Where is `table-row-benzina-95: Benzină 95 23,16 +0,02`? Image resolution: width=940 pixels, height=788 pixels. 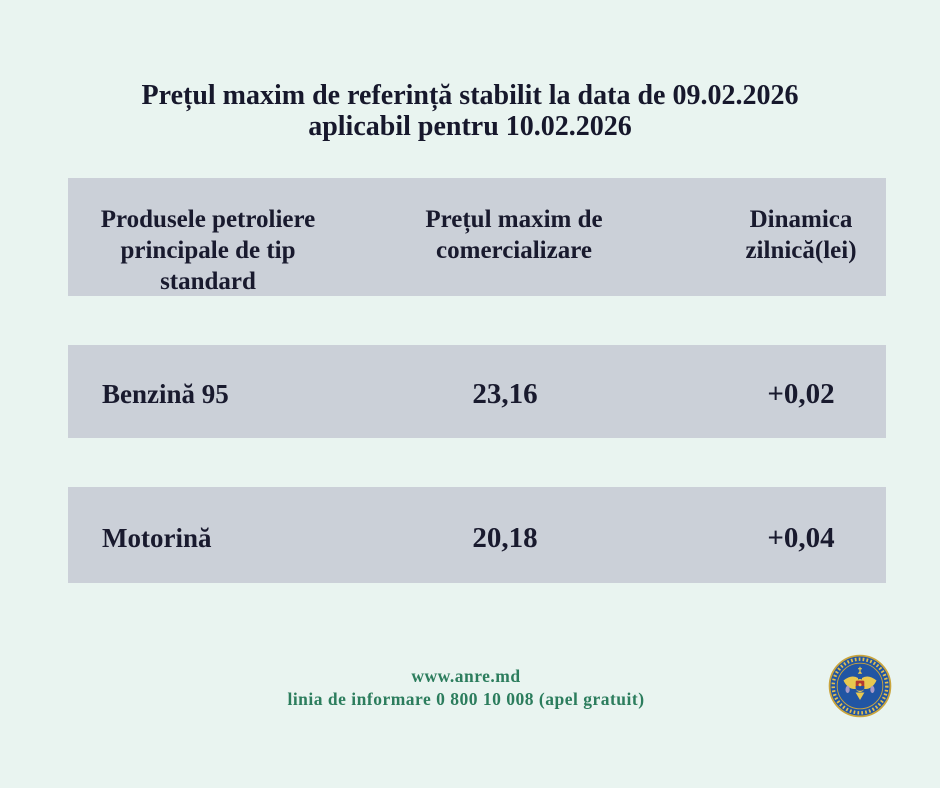 table-row-benzina-95: Benzină 95 23,16 +0,02 is located at coordinates (477, 391).